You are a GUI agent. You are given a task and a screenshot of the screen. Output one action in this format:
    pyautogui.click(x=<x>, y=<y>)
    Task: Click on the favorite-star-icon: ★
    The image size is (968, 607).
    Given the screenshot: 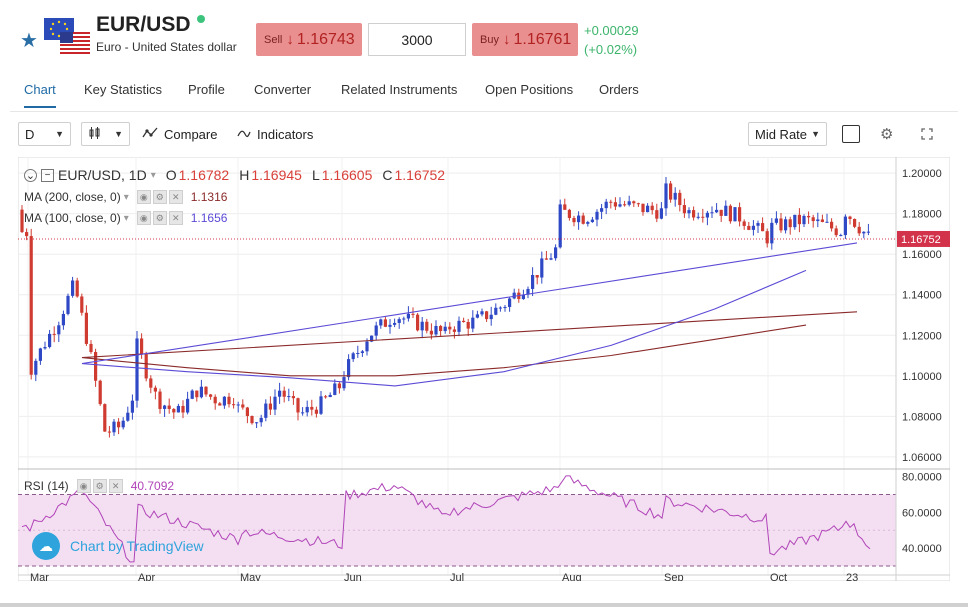 What is the action you would take?
    pyautogui.click(x=29, y=41)
    